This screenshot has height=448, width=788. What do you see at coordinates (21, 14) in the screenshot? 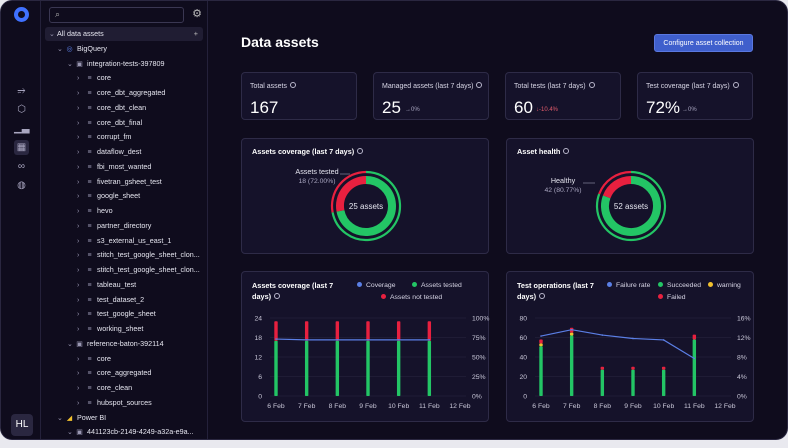
I see `logo-icon` at bounding box center [21, 14].